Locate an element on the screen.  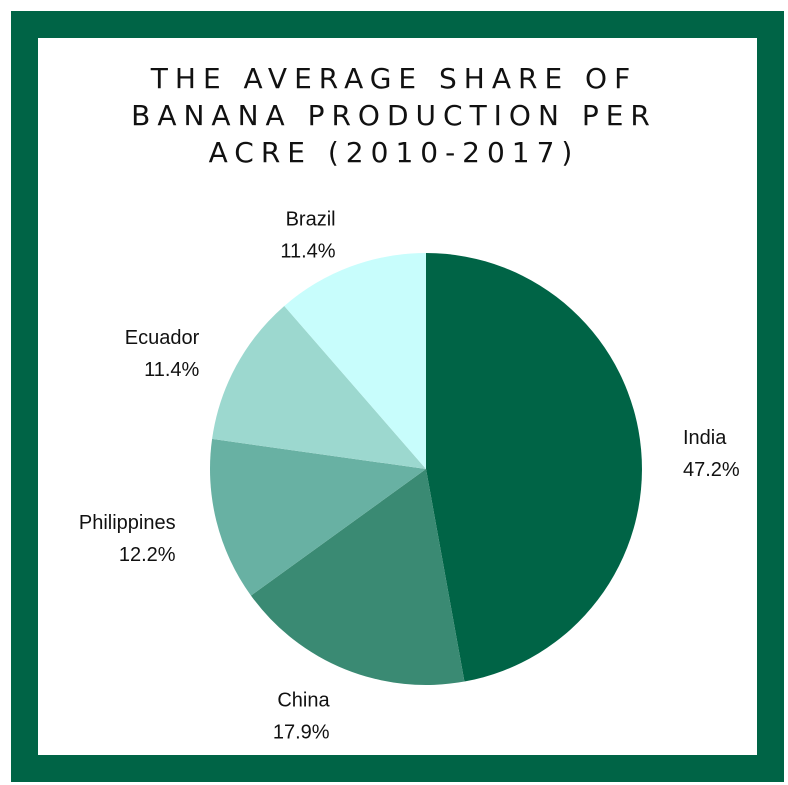
pie-slice-philippines is located at coordinates (317, 517).